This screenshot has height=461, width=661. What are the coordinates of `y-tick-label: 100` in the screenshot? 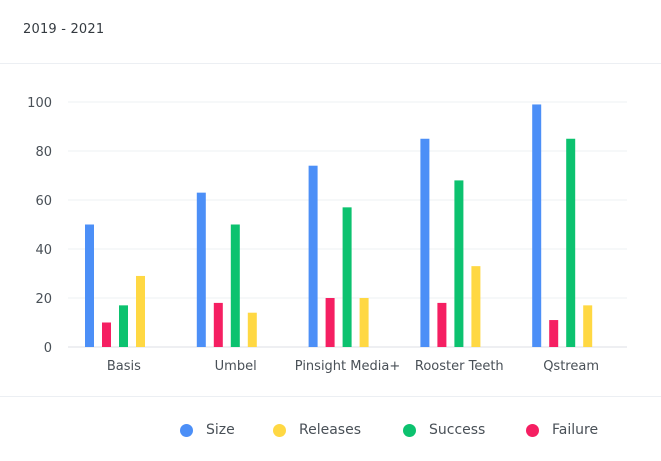 It's located at (39, 103).